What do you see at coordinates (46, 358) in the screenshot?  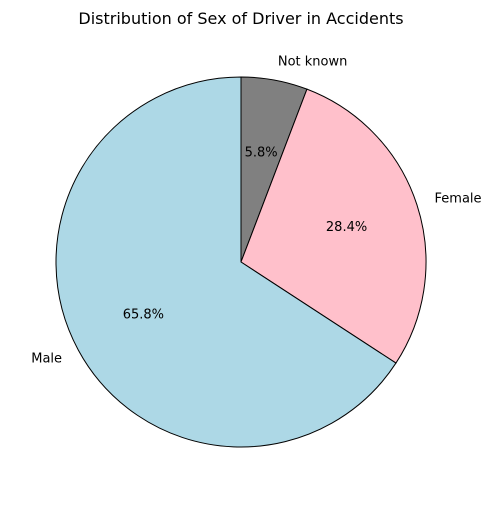 I see `slice-label-male: Male` at bounding box center [46, 358].